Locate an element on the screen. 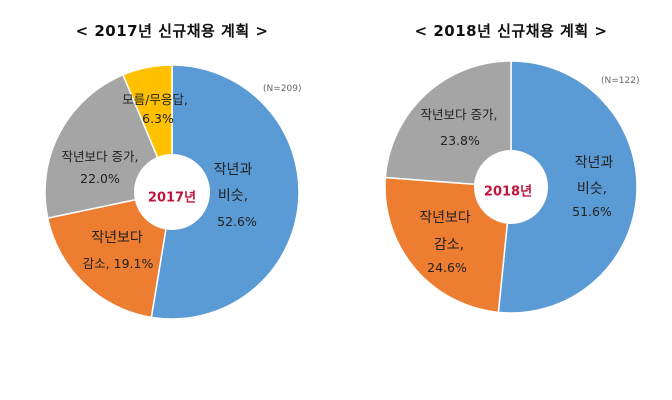 This screenshot has height=400, width=672. slice-label-decrease-2017: 작년보다 is located at coordinates (117, 238).